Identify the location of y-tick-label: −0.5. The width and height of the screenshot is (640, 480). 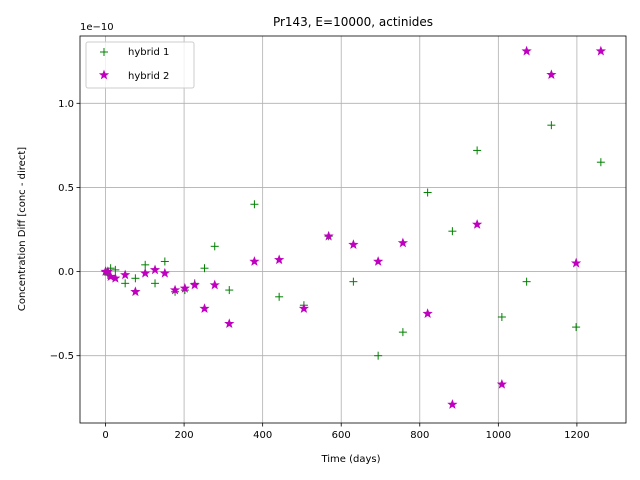
(62, 356).